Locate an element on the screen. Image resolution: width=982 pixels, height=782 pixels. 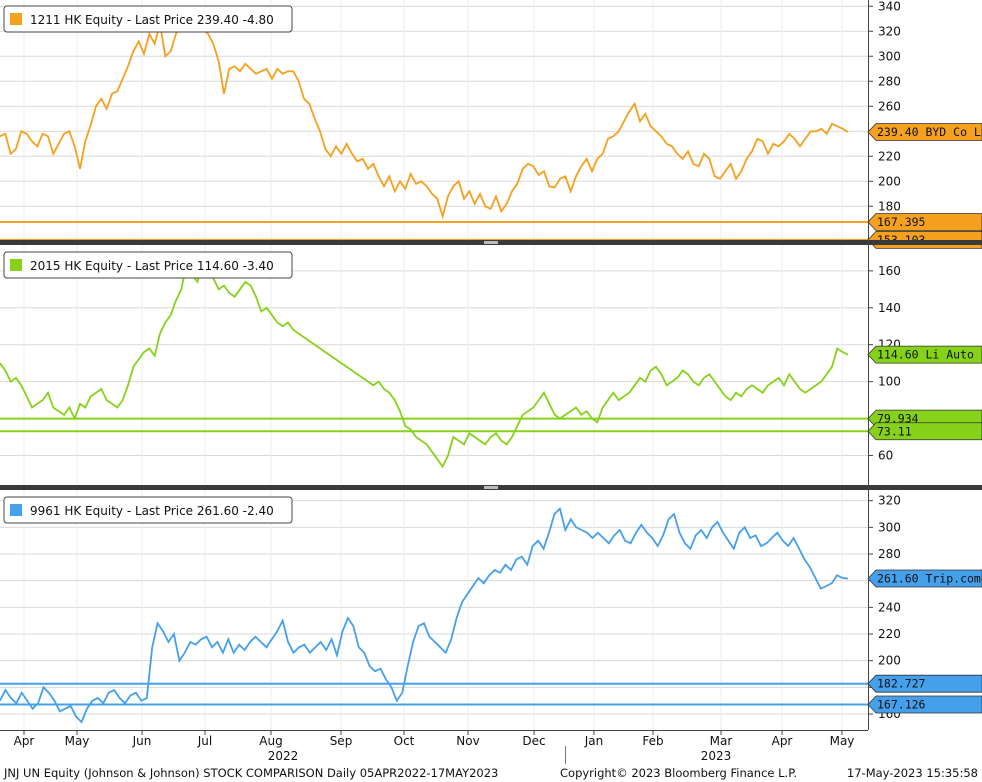
x-tick-label: Aug is located at coordinates (270, 741).